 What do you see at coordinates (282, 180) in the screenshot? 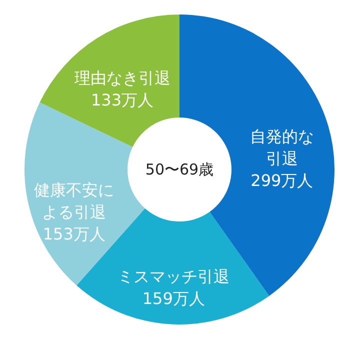
I see `data-label: 299万人` at bounding box center [282, 180].